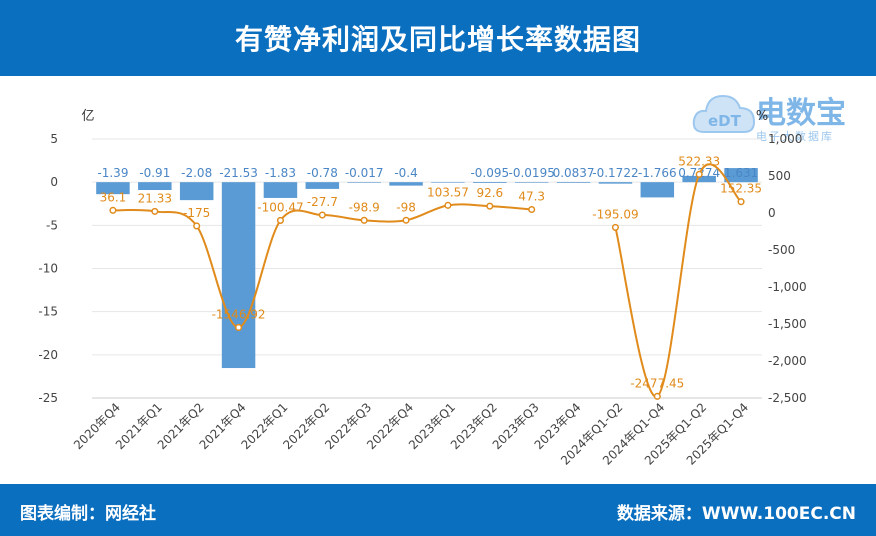 Image resolution: width=876 pixels, height=536 pixels. What do you see at coordinates (113, 197) in the screenshot?
I see `line-value-label: 36.1` at bounding box center [113, 197].